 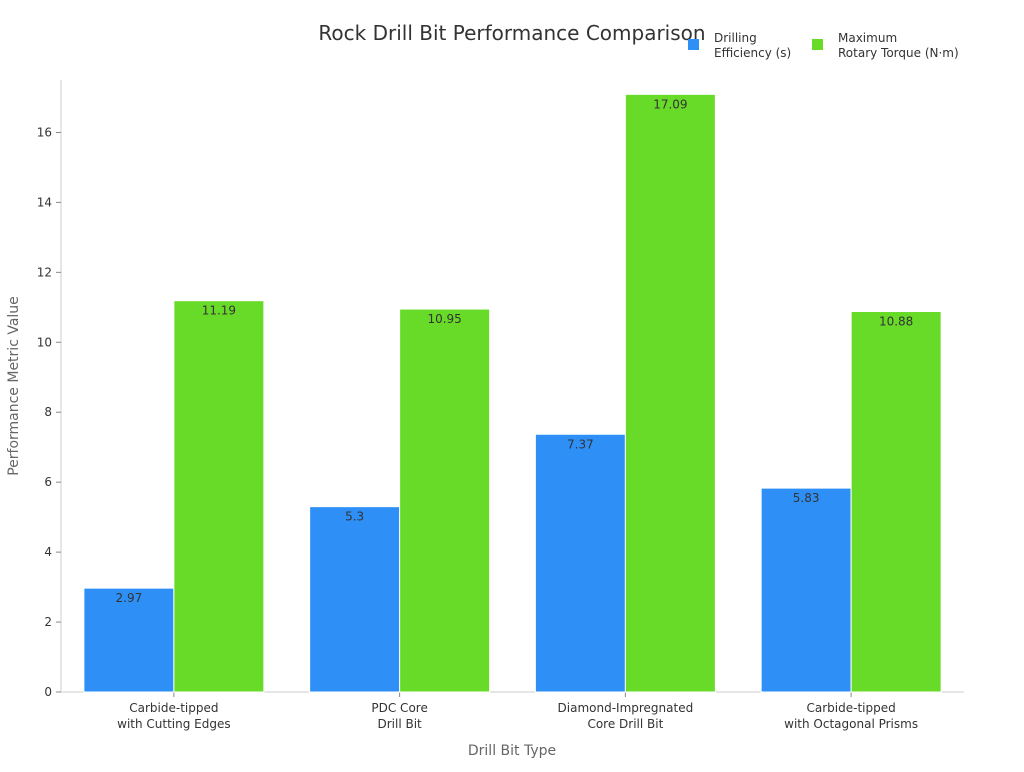 What do you see at coordinates (752, 53) in the screenshot?
I see `legend-label: Efficiency (s)` at bounding box center [752, 53].